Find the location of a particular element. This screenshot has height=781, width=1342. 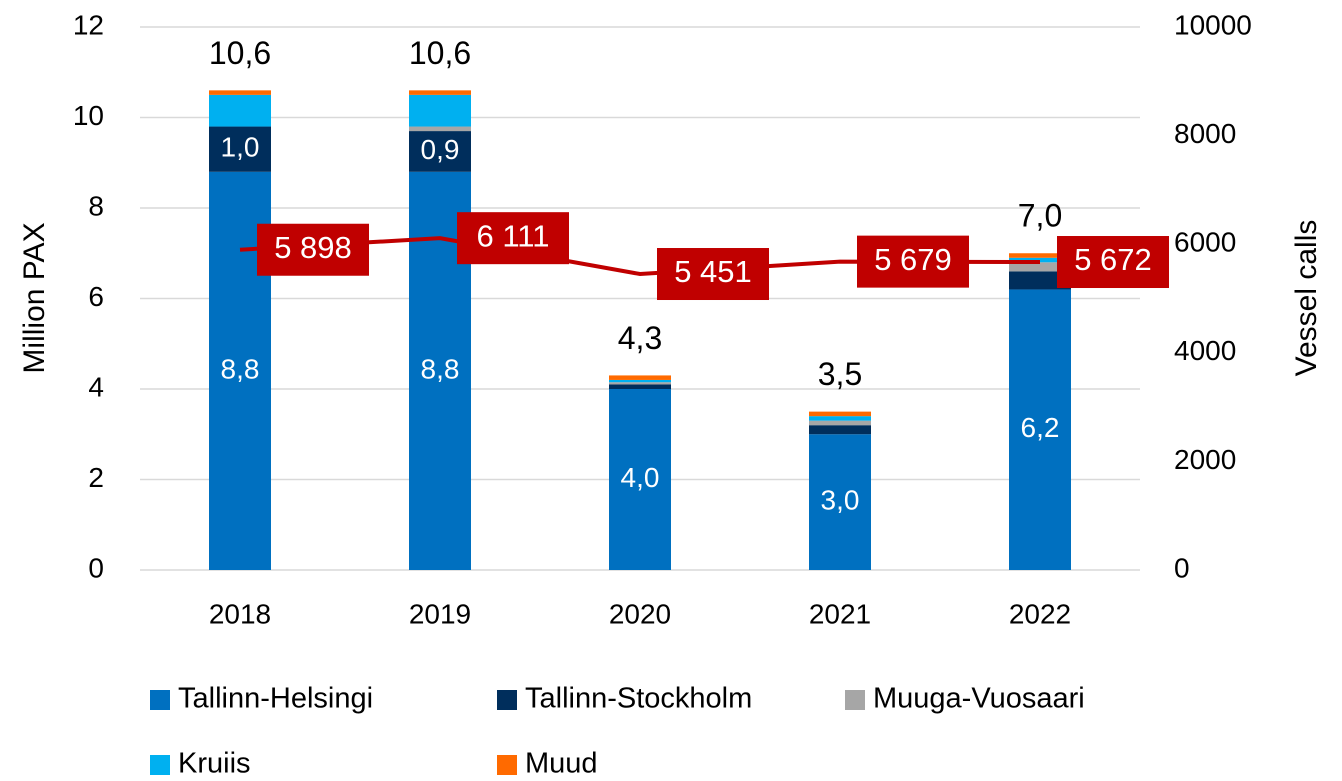

segment-label: 1,0 is located at coordinates (240, 147).